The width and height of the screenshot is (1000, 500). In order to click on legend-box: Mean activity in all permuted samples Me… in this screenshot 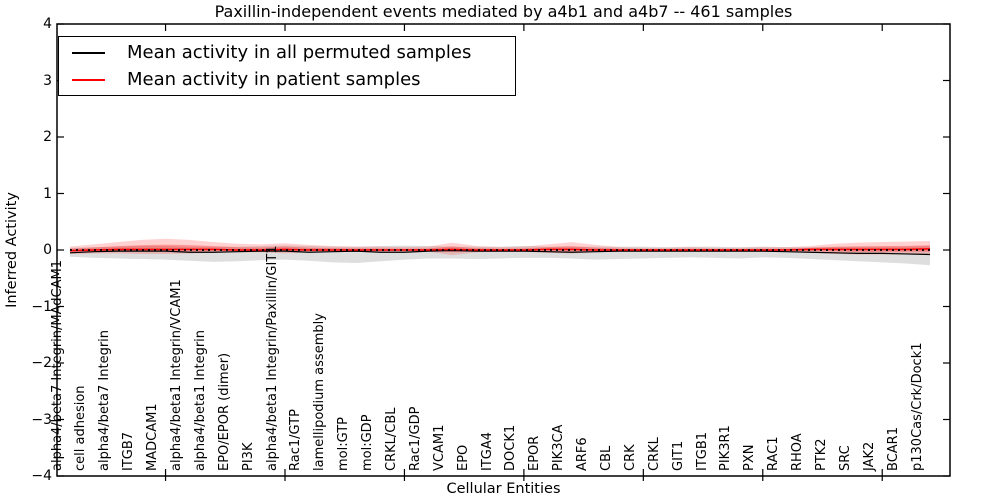, I will do `click(287, 66)`.